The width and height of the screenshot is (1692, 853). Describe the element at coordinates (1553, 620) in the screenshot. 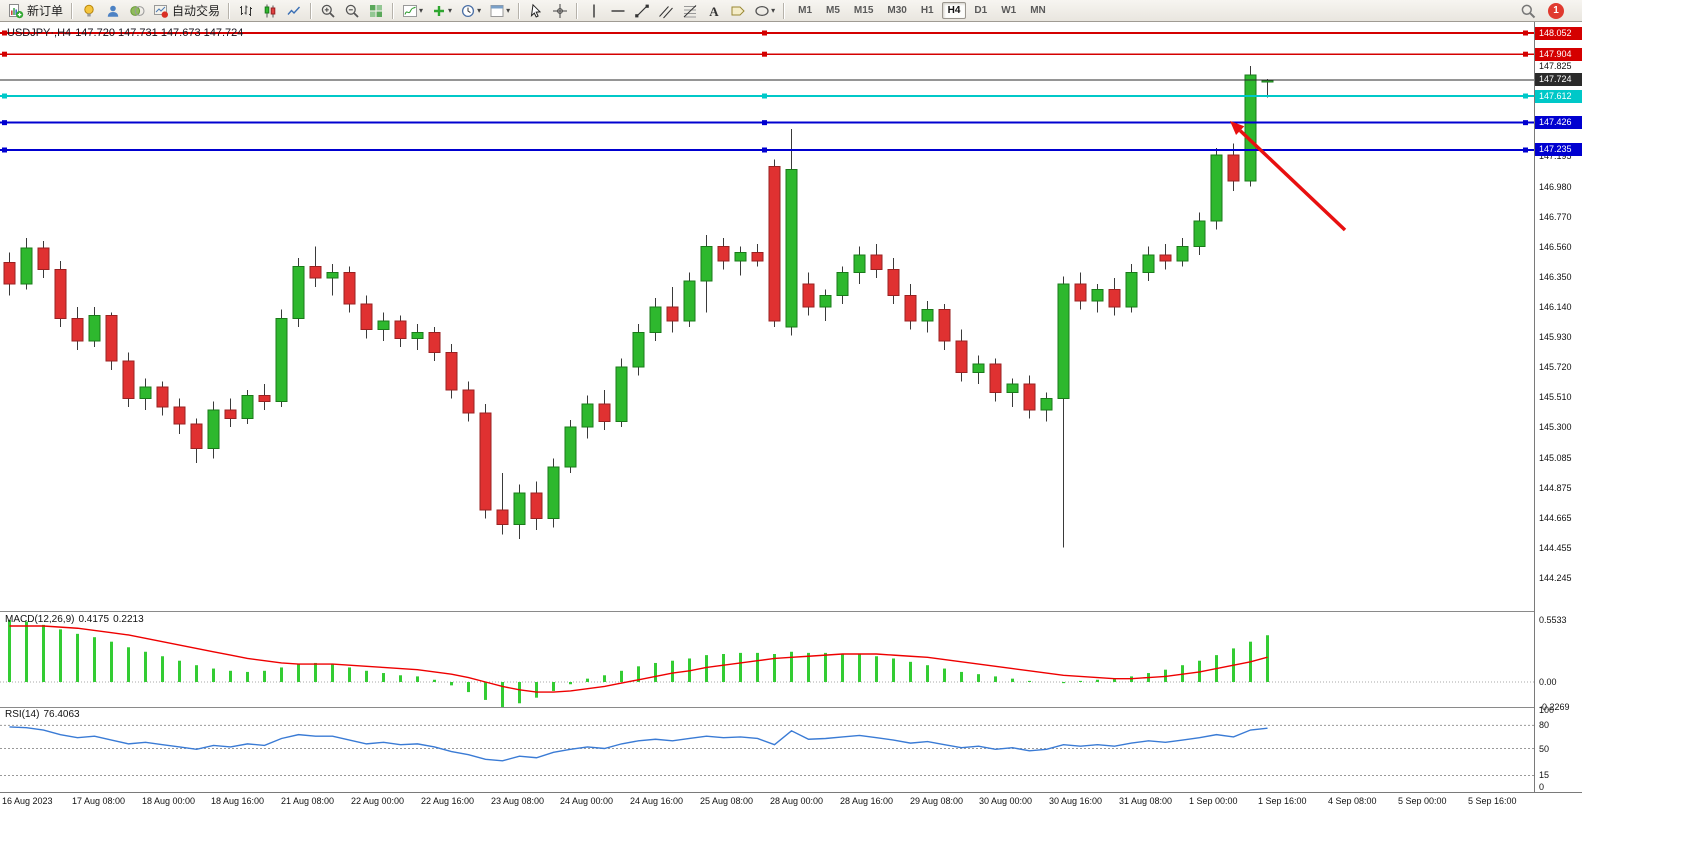

I see `macd-axis-label: 0.5533` at that location.